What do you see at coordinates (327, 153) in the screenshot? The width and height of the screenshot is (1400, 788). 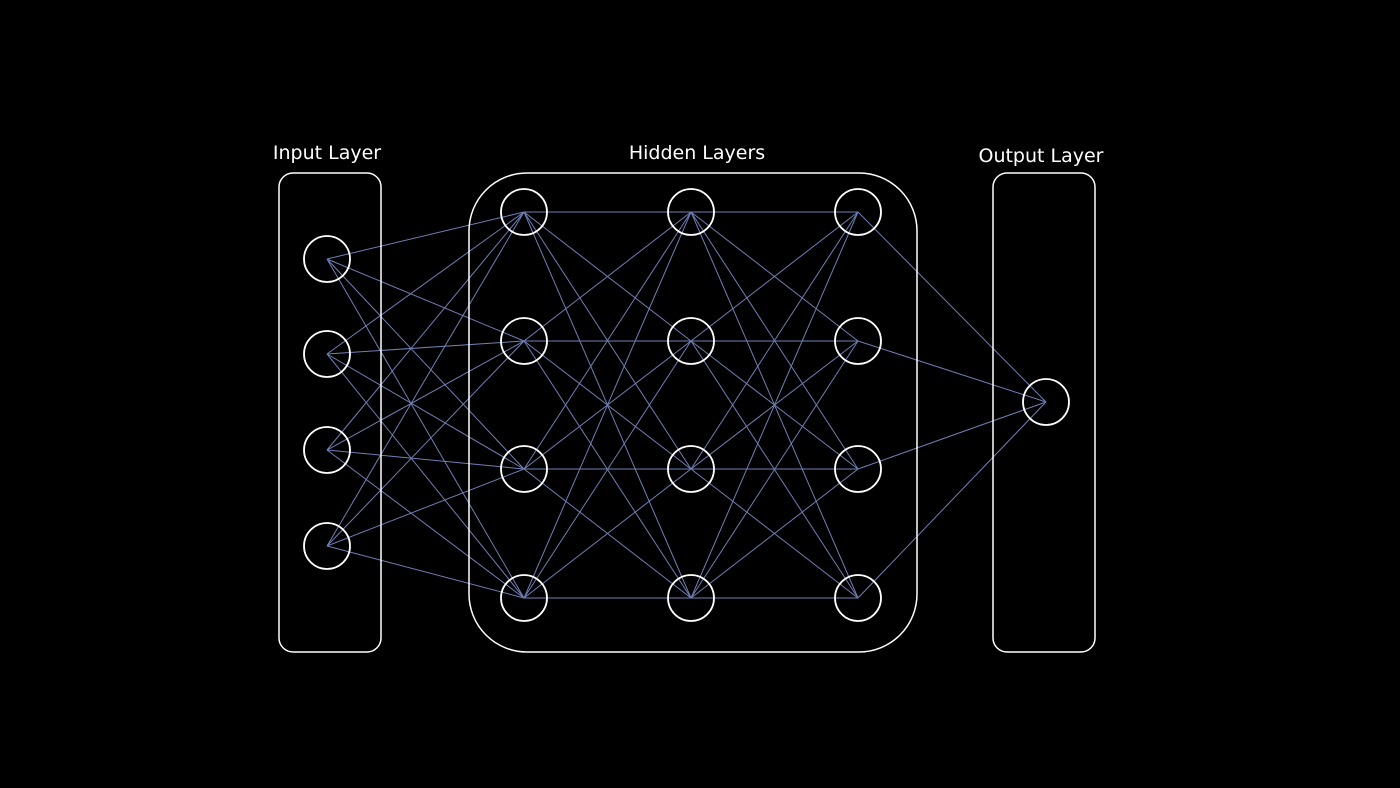 I see `input-layer-label: Input Layer` at bounding box center [327, 153].